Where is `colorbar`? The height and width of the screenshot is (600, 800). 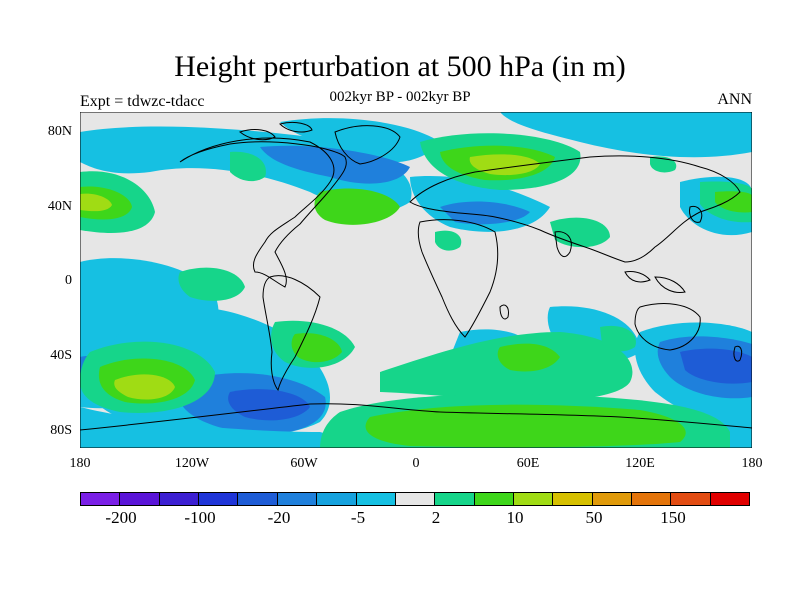
colorbar is located at coordinates (415, 499).